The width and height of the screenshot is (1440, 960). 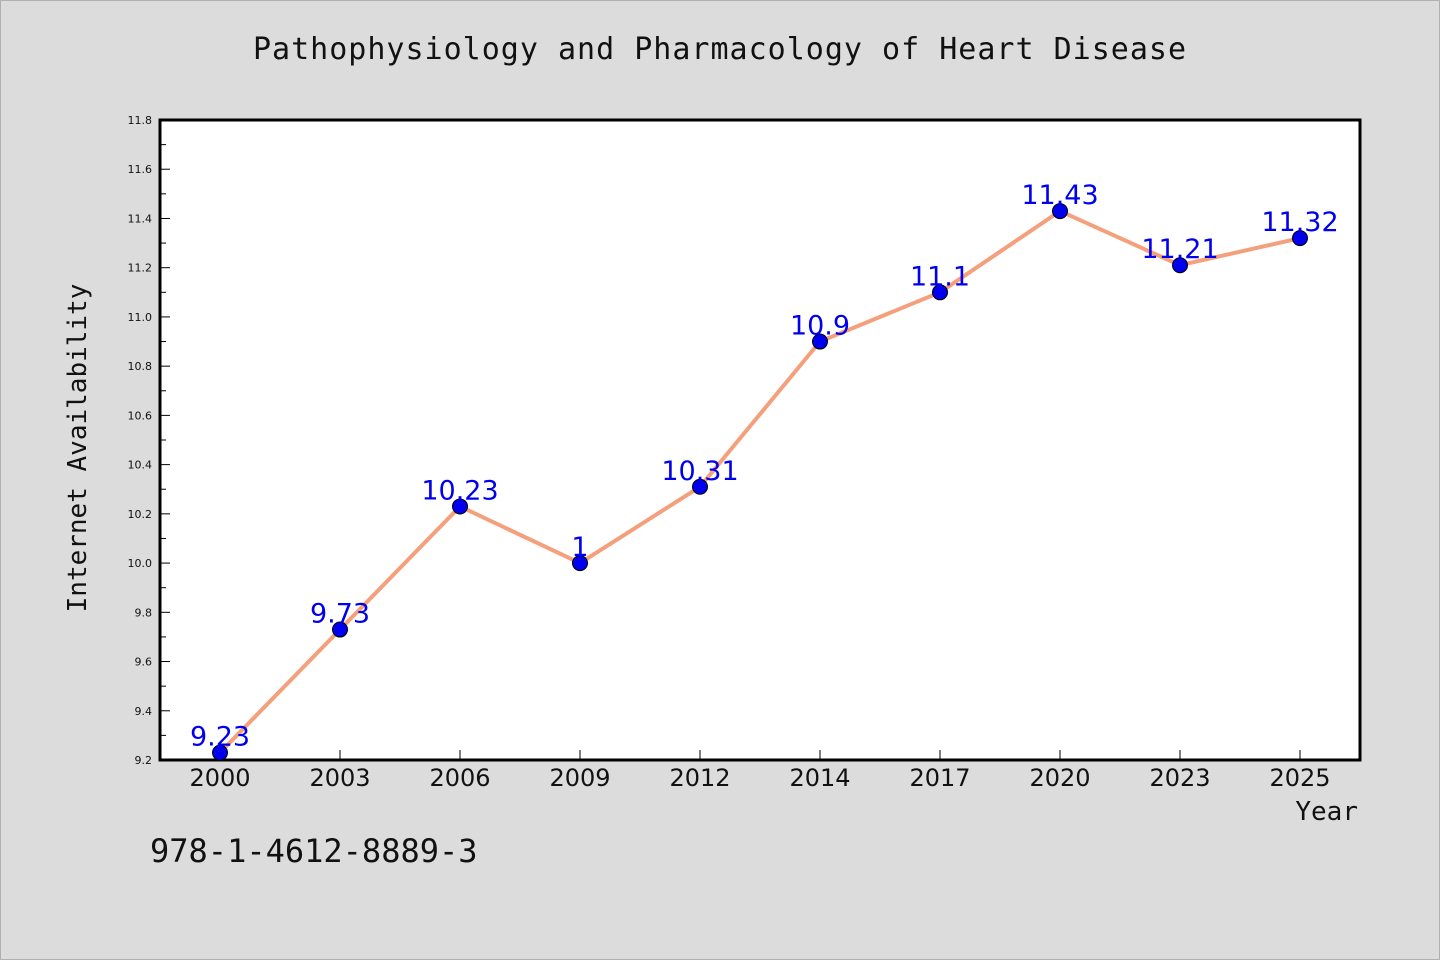 What do you see at coordinates (1179, 778) in the screenshot?
I see `x-tick-label: 2023` at bounding box center [1179, 778].